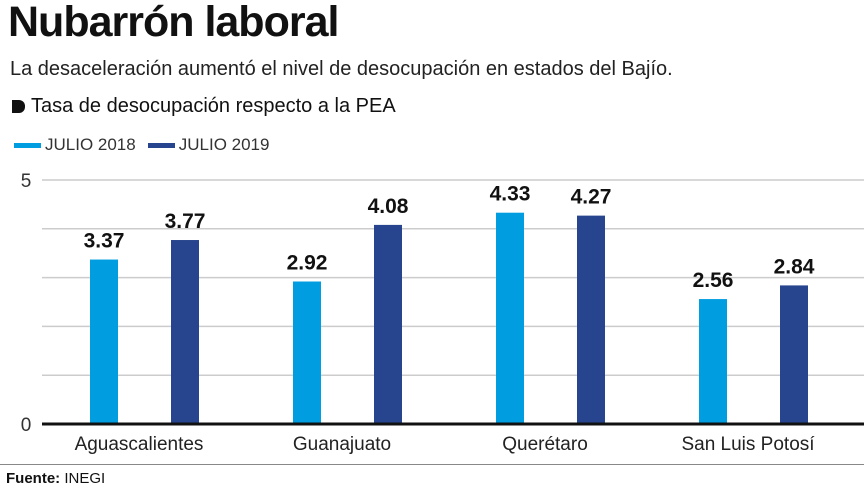 This screenshot has width=864, height=493. What do you see at coordinates (213, 106) in the screenshot?
I see `chart-heading-text: Tasa de desocupación respecto a la PEA` at bounding box center [213, 106].